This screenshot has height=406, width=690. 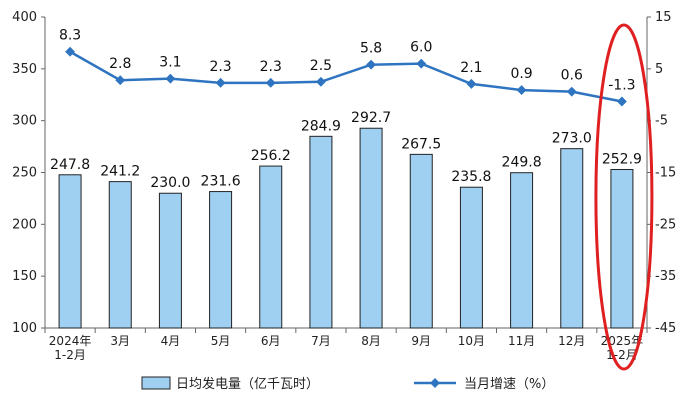 What do you see at coordinates (24, 173) in the screenshot?
I see `y-left-tick-label: 250` at bounding box center [24, 173].